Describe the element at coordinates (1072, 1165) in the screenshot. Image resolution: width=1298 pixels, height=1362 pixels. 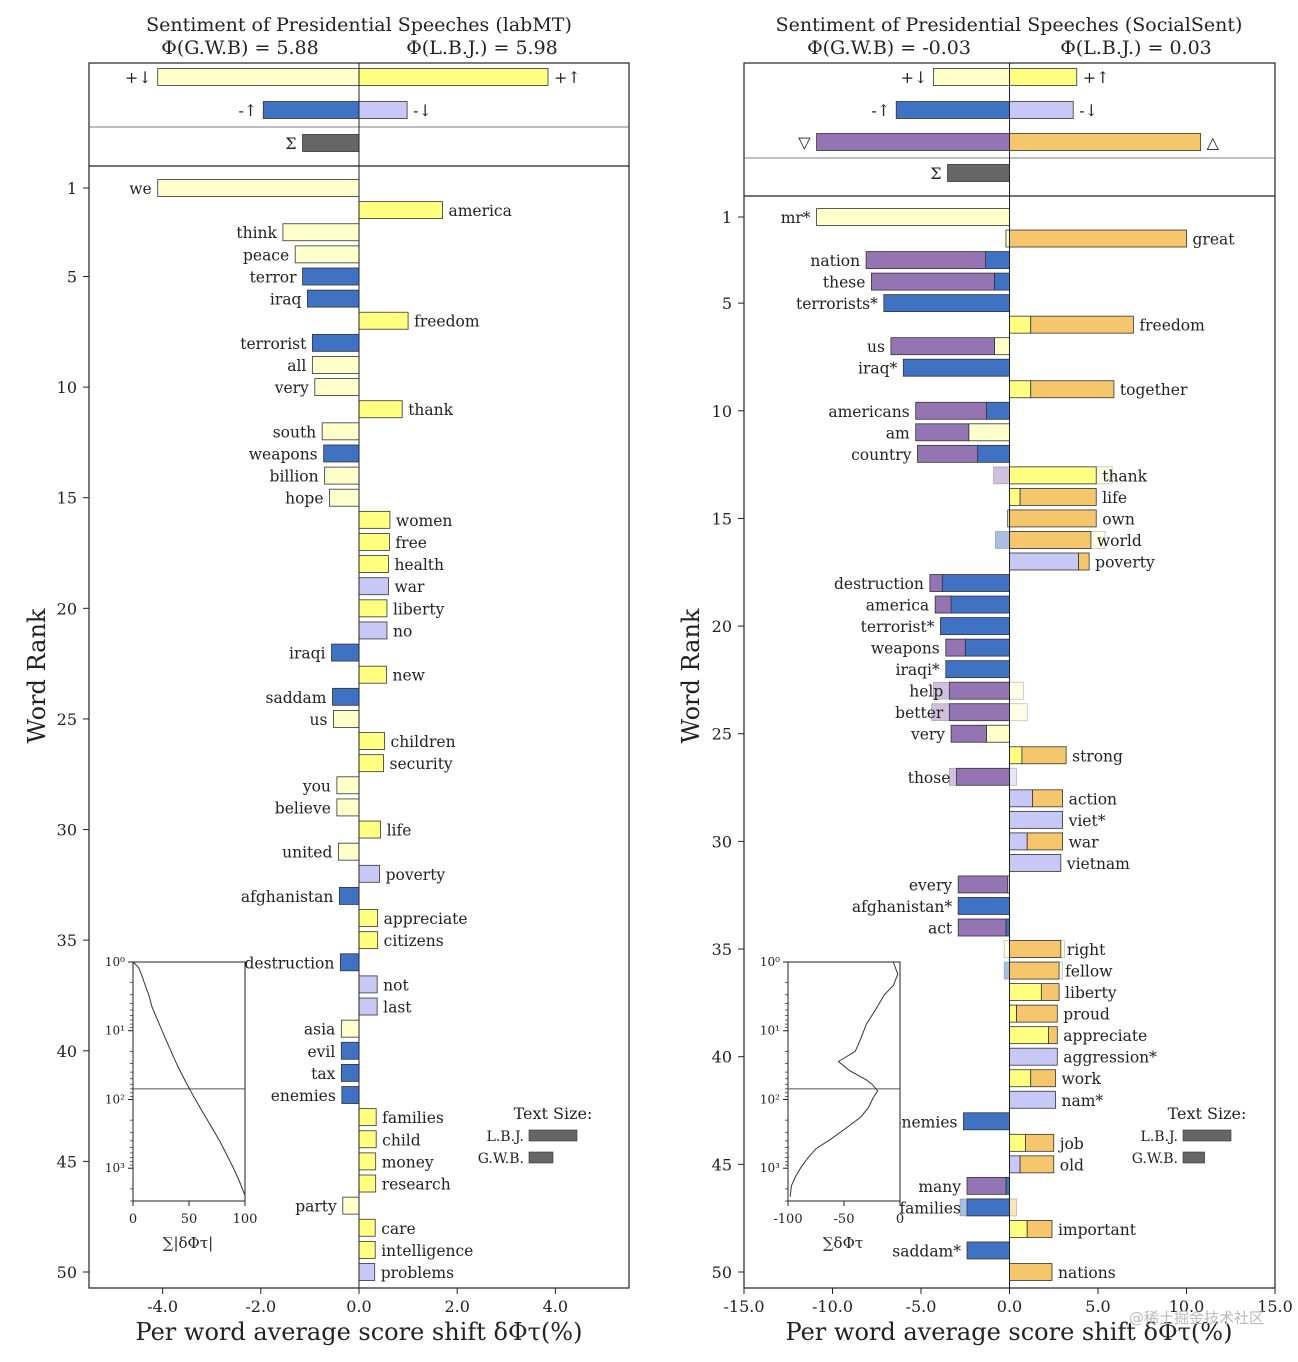
I see `socialsent-word-label: old` at that location.